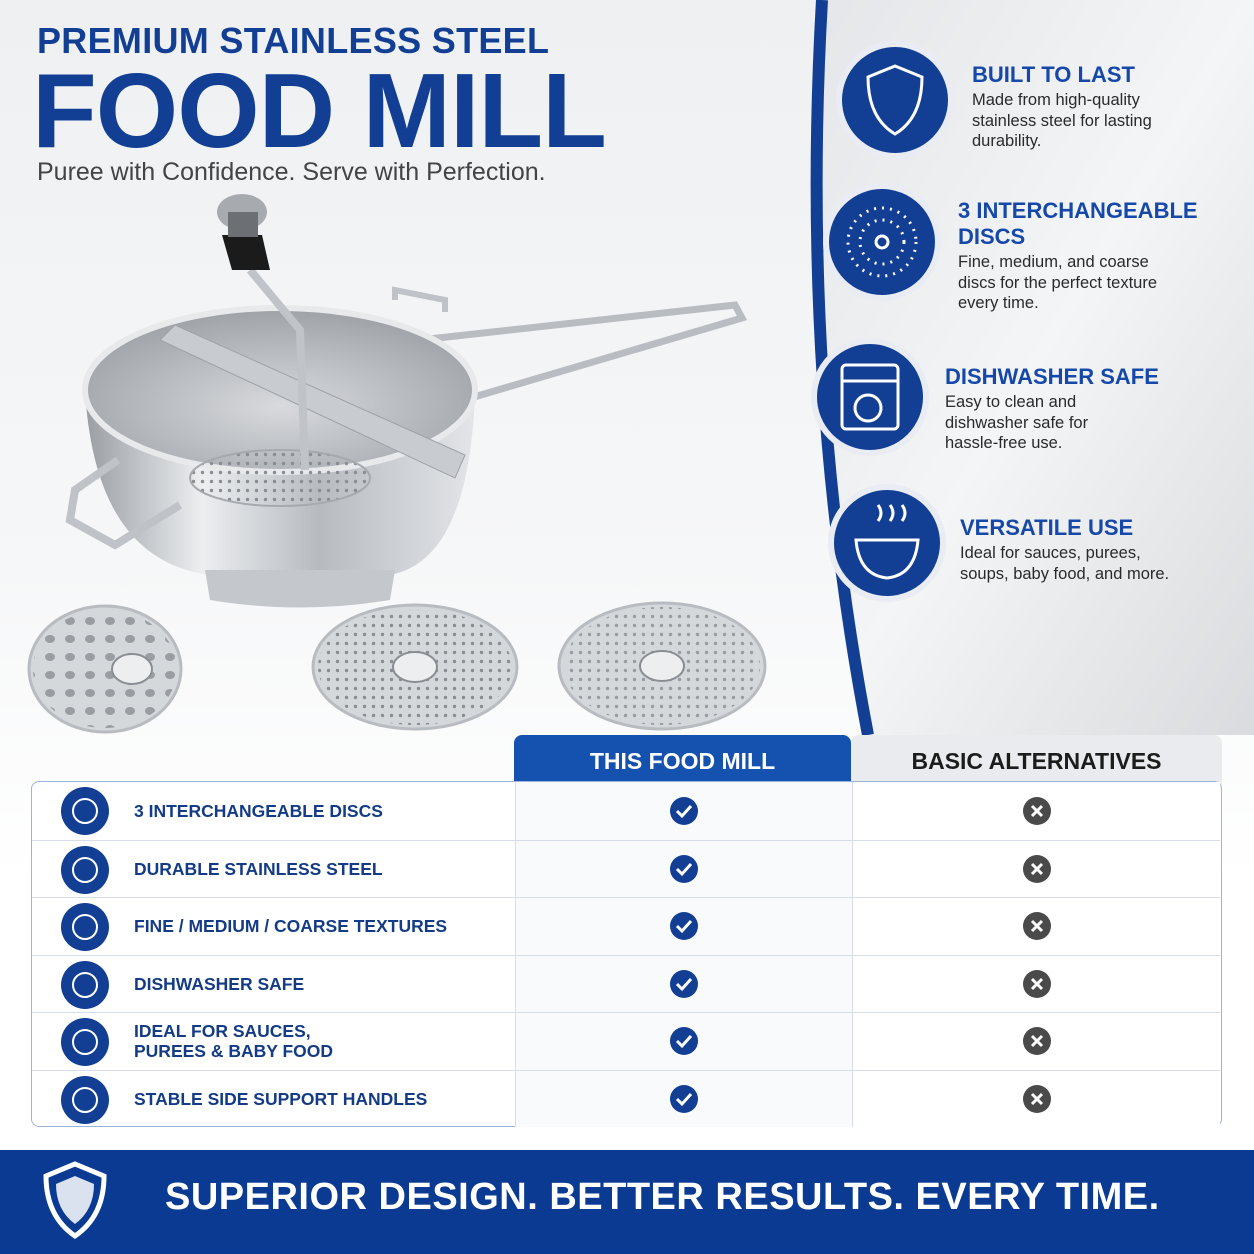  I want to click on feature-title: BUILT TO LAST, so click(1053, 74).